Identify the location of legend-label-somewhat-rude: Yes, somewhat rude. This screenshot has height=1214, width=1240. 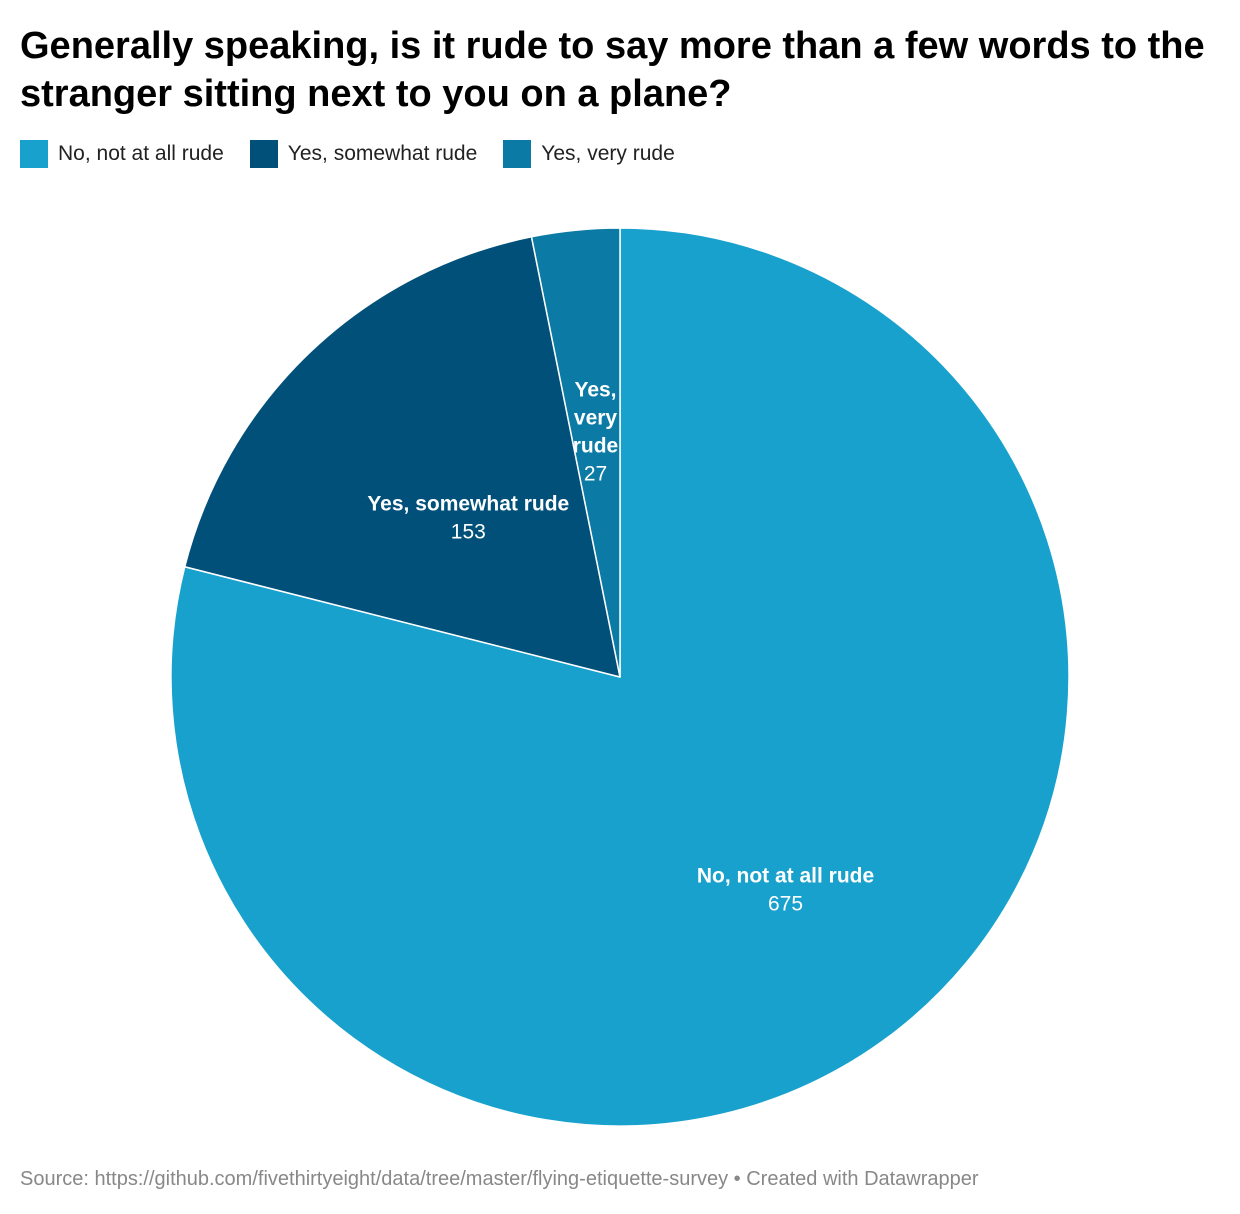
(382, 153).